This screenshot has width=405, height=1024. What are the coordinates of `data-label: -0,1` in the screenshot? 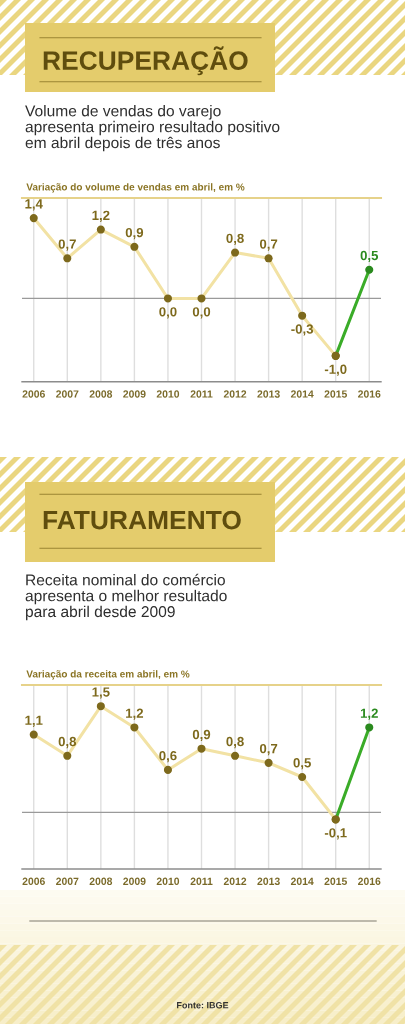 It's located at (335, 834).